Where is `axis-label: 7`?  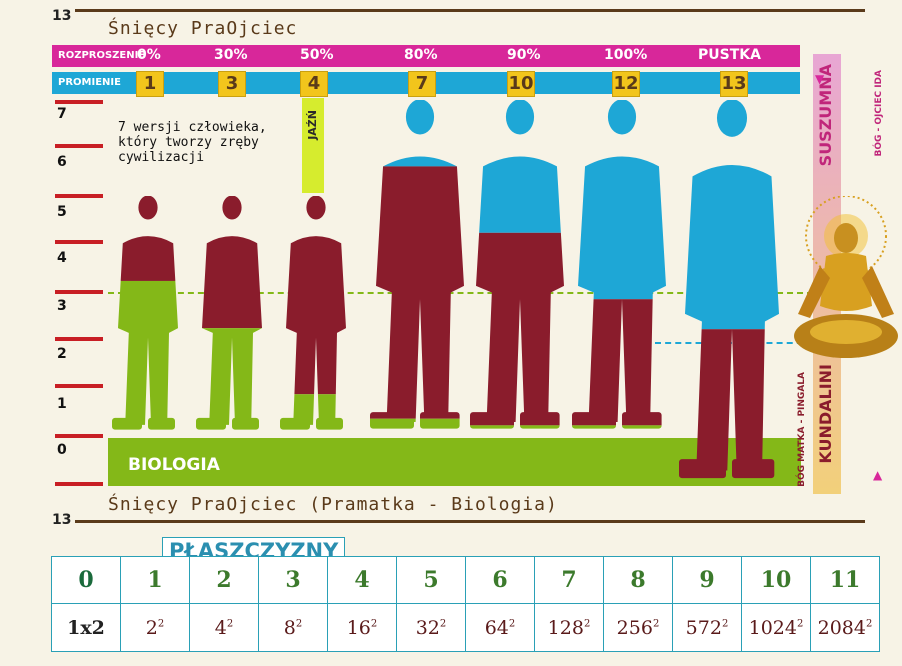
axis-label: 7 is located at coordinates (62, 114).